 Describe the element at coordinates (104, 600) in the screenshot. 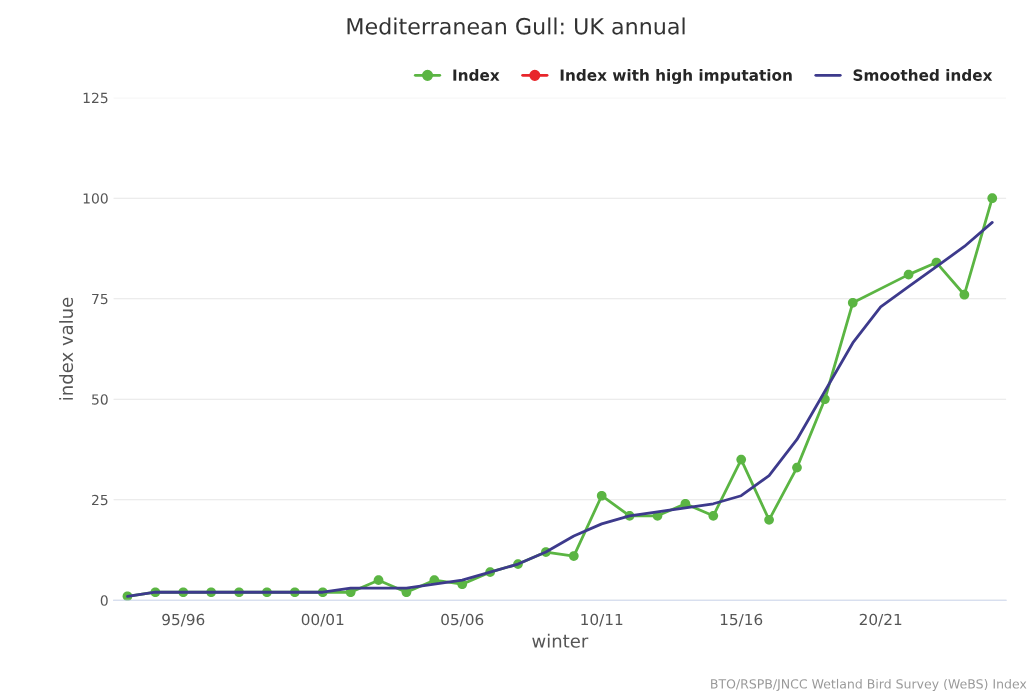

I see `y-tick-label: 0` at that location.